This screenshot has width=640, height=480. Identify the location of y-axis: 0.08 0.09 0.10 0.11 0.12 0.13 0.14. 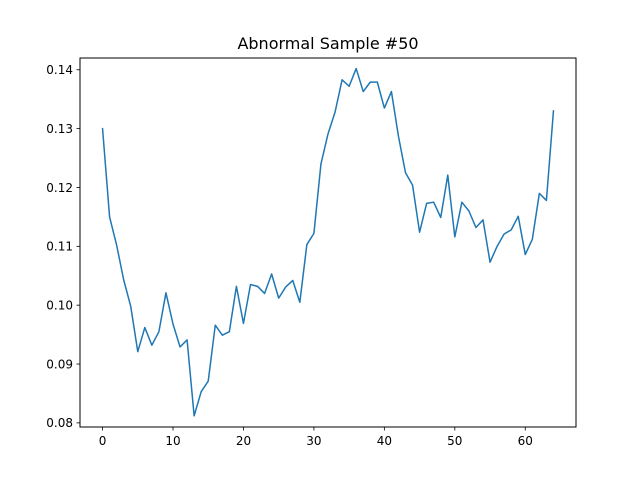
(63, 246).